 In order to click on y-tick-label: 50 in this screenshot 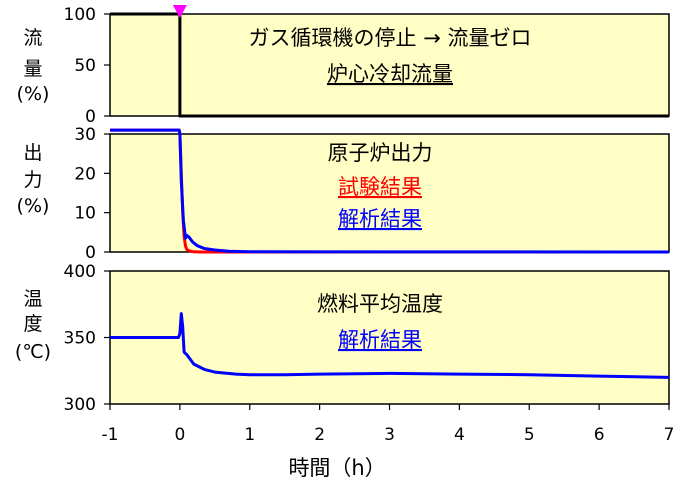, I will do `click(85, 66)`.